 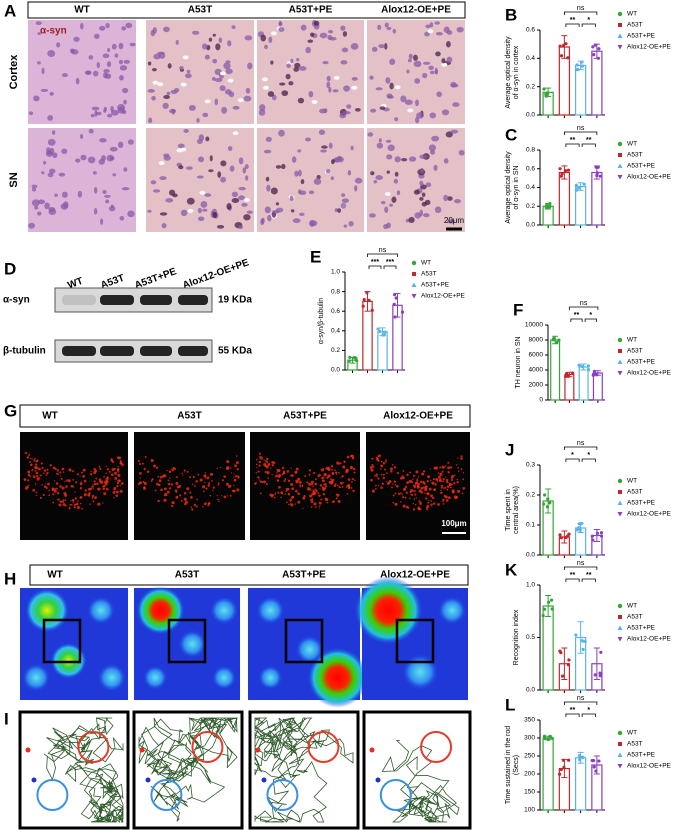 I want to click on legend-label: A53T+PE, so click(x=641, y=755).